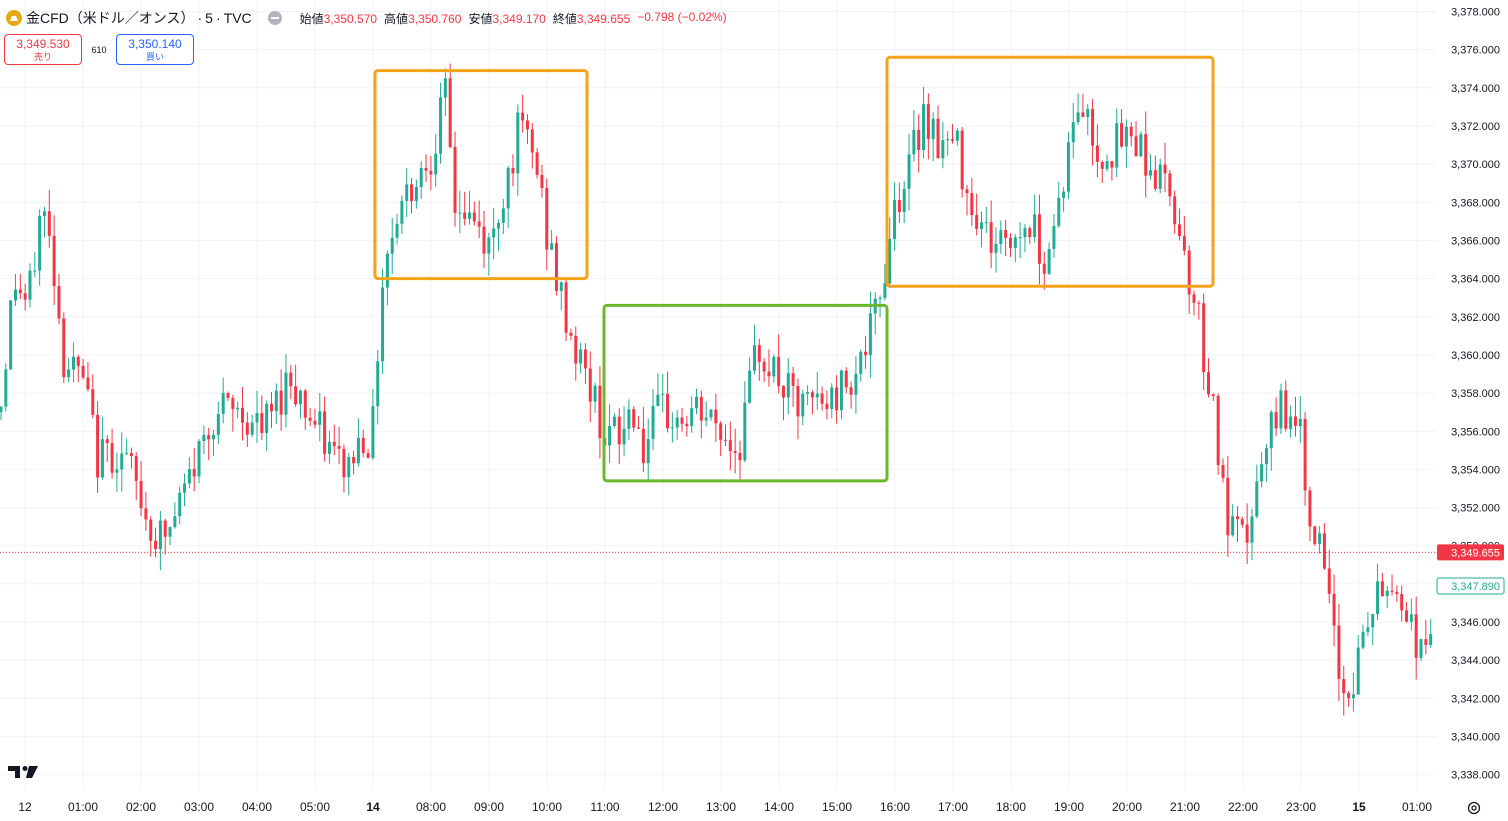 The height and width of the screenshot is (821, 1508). Describe the element at coordinates (14, 18) in the screenshot. I see `gold-icon` at that location.